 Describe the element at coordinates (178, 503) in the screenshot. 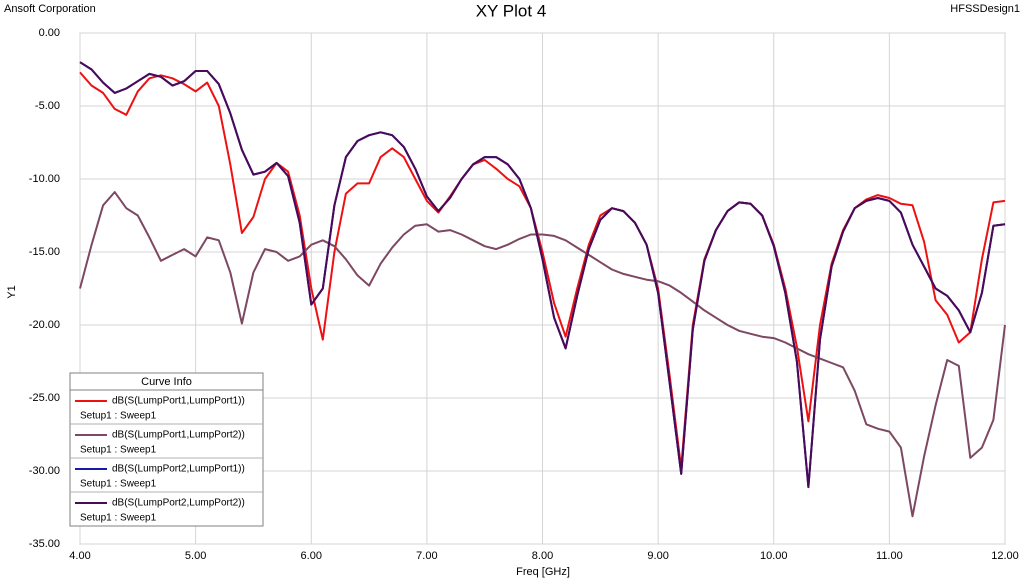

I see `legend-entry: dB(S(LumpPort2,LumpPort2))` at that location.